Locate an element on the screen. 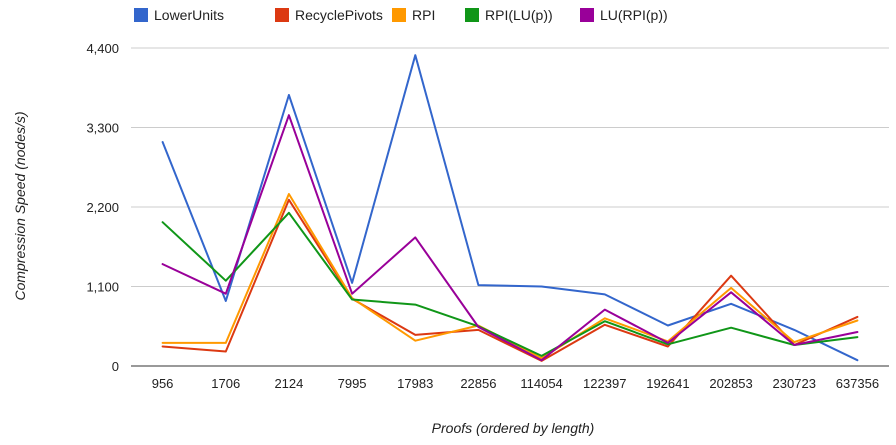 The width and height of the screenshot is (896, 445). x-tick-label: 192641 is located at coordinates (667, 383).